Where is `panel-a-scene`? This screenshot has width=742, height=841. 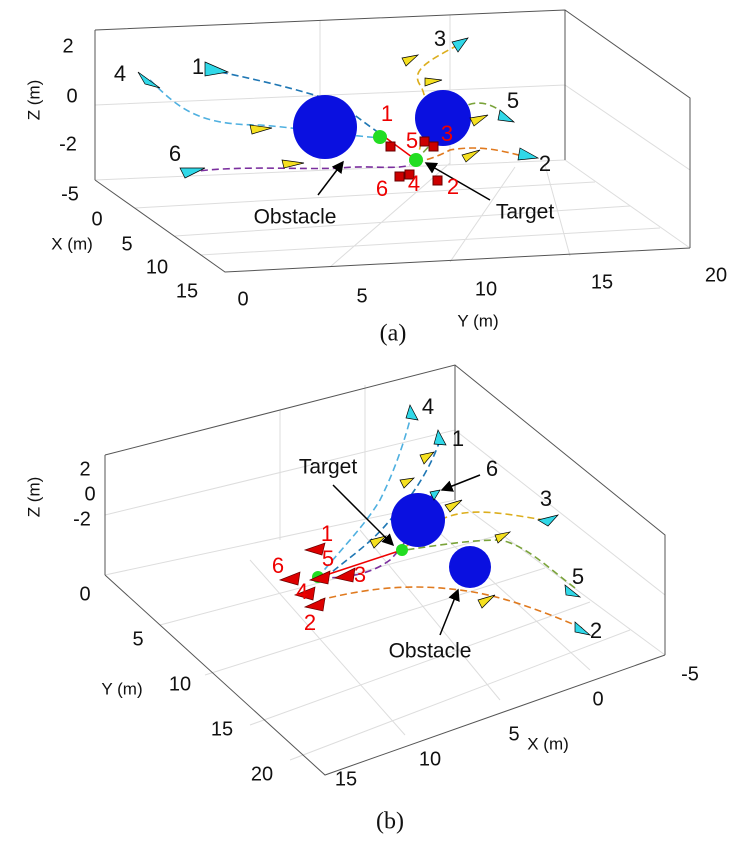 panel-a-scene is located at coordinates (338, 119).